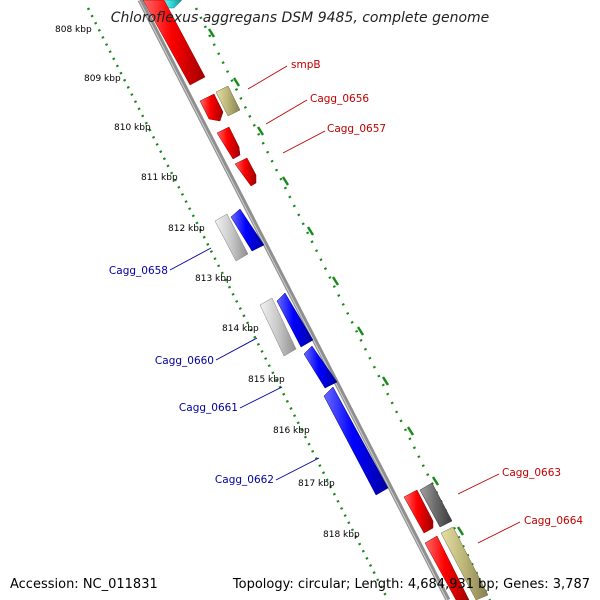  Describe the element at coordinates (213, 279) in the screenshot. I see `tick-label: 813 kbp` at that location.